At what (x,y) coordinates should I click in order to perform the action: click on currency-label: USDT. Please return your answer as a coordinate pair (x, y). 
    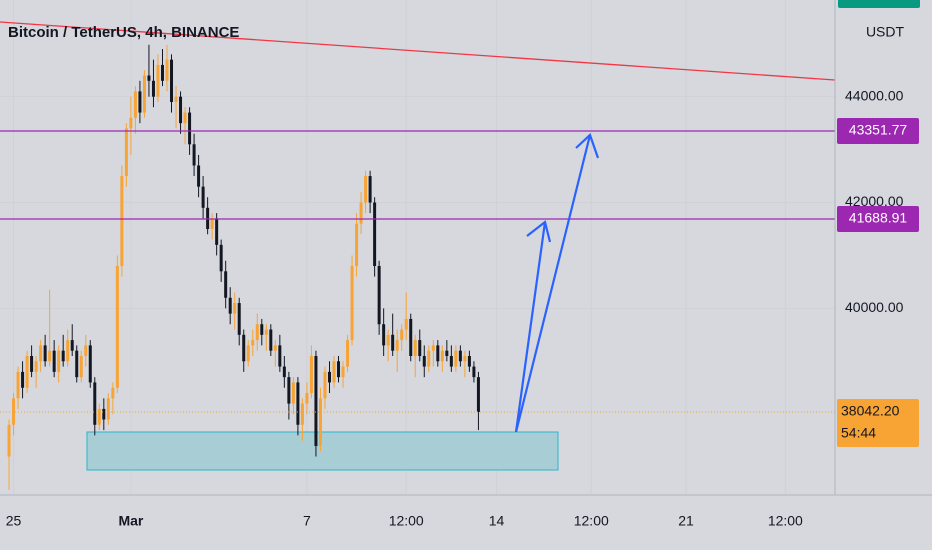
    Looking at the image, I should click on (885, 32).